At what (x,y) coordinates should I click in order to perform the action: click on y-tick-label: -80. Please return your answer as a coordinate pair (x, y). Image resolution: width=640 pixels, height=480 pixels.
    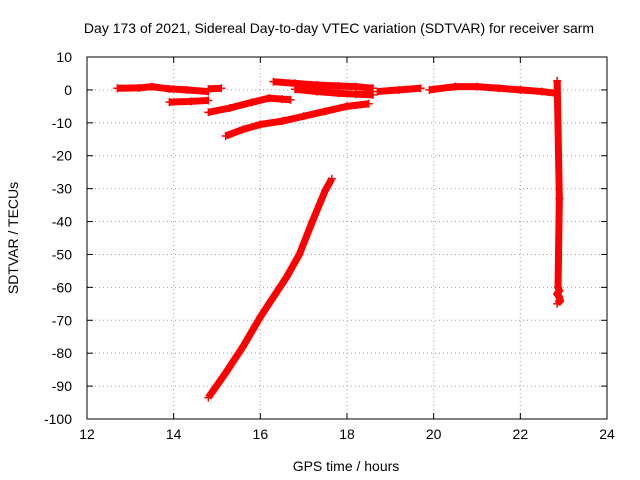
    Looking at the image, I should click on (62, 353).